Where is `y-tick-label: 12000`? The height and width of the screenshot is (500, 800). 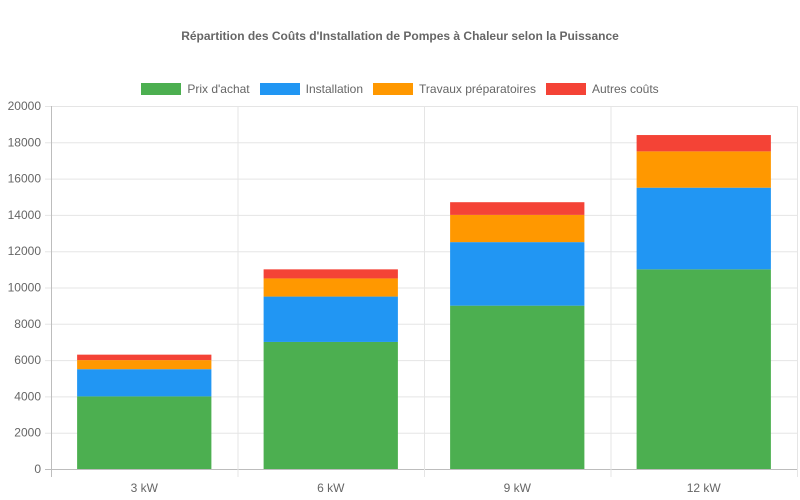
y-tick-label: 12000 is located at coordinates (25, 251).